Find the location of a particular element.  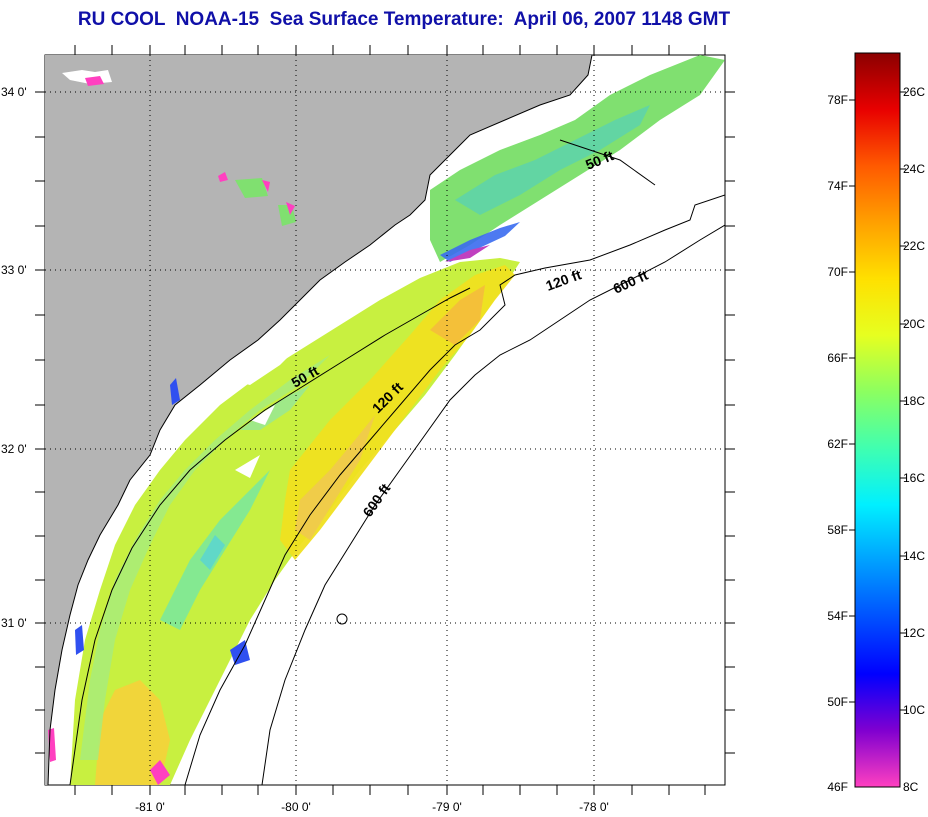

colorbar-c-label: 8C is located at coordinates (911, 787).